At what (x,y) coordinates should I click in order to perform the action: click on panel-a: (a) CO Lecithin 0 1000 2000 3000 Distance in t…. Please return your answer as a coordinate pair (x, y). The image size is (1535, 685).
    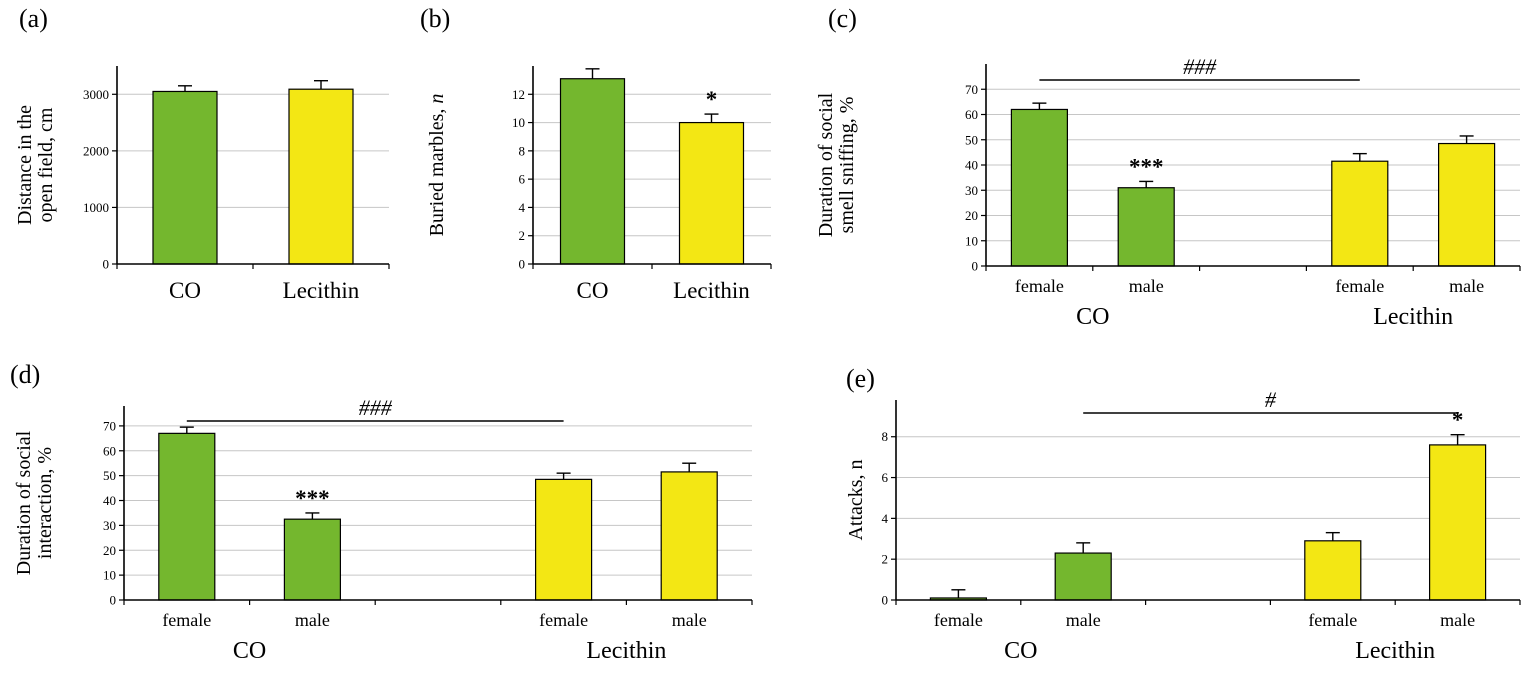
    Looking at the image, I should click on (205, 178).